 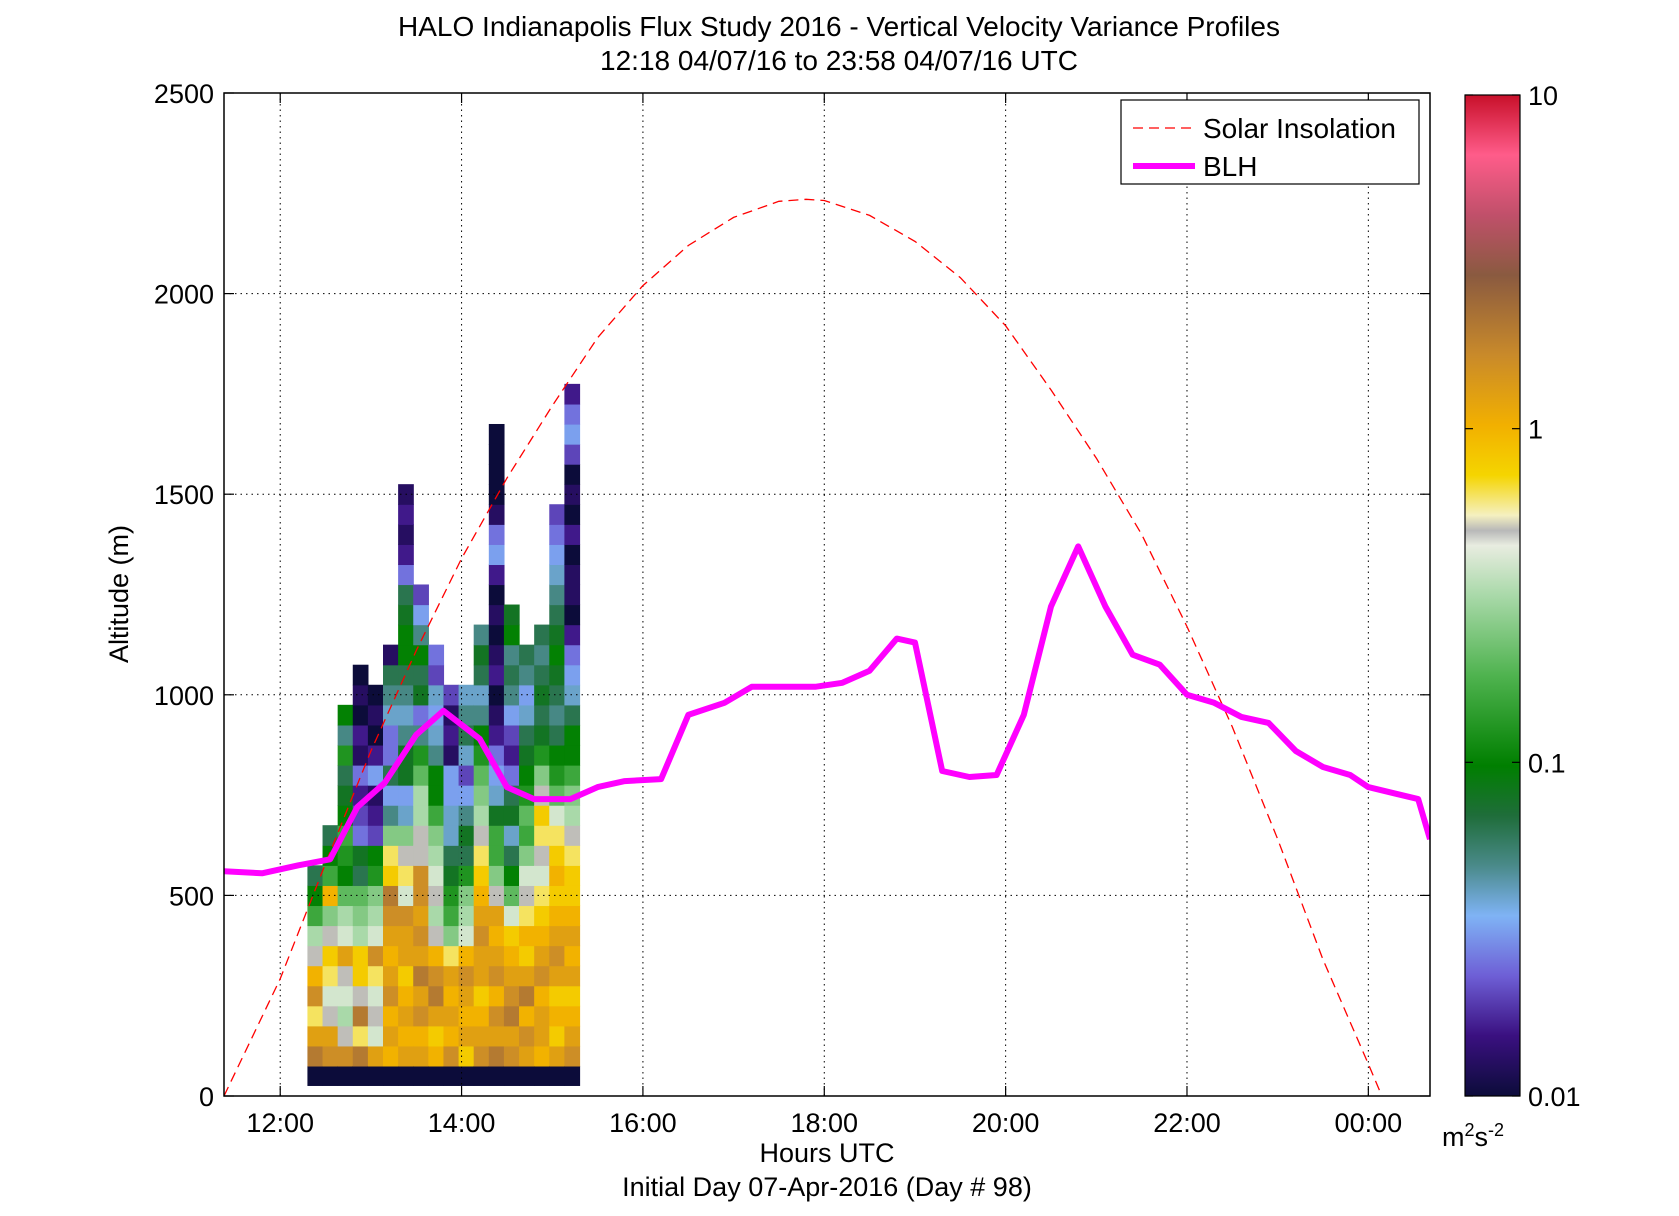 I want to click on colorbar-tick-label: 1, so click(x=1535, y=430).